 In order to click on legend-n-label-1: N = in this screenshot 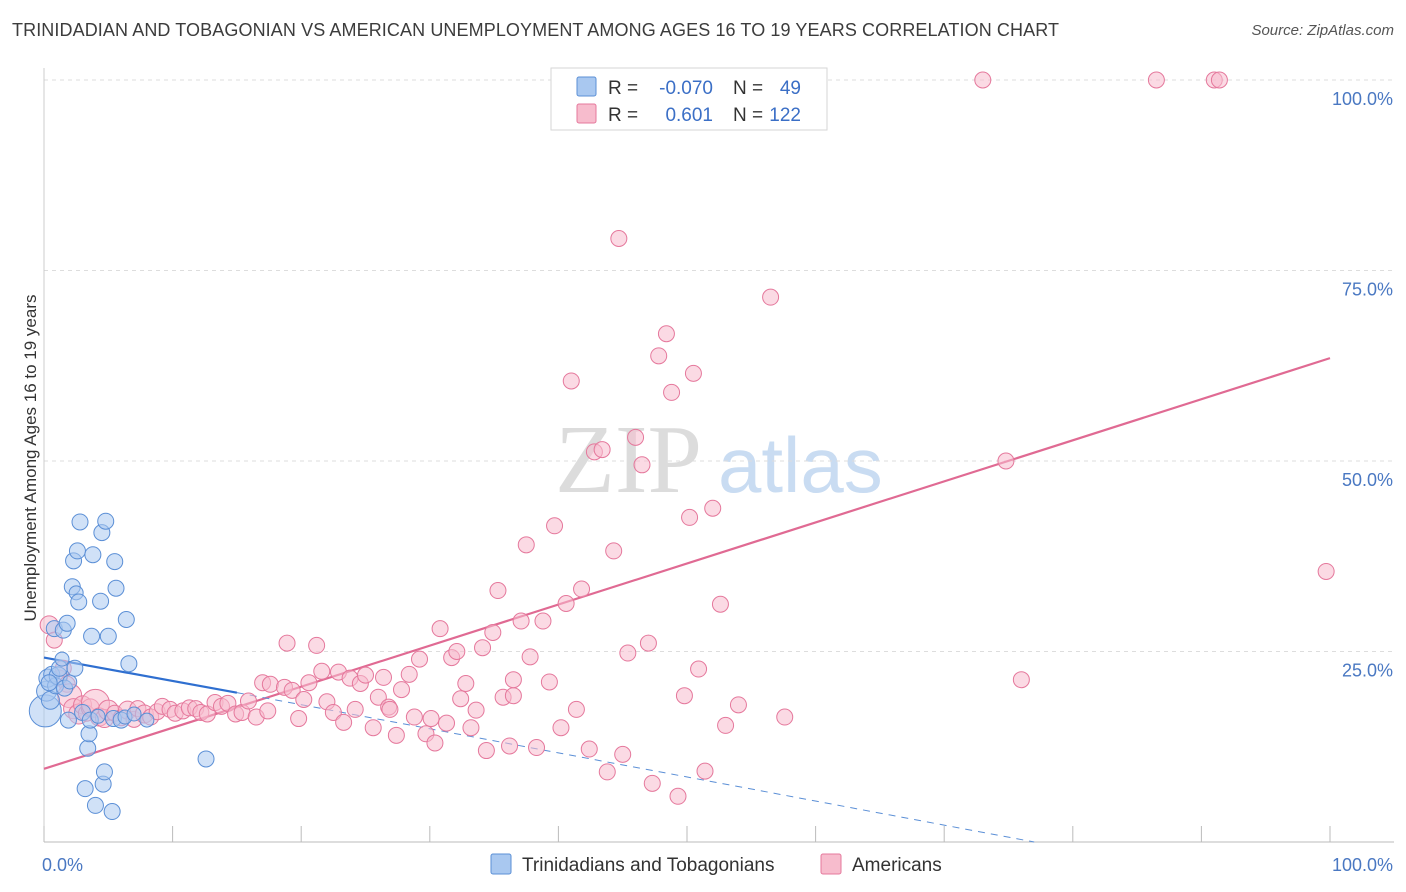, I will do `click(748, 88)`.